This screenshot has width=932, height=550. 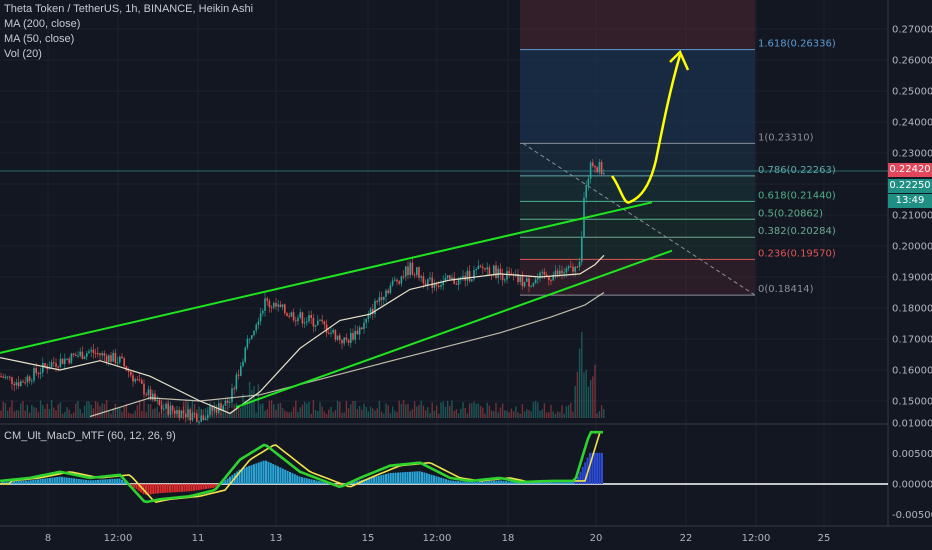 I want to click on price-axis-label: 0.25000, so click(x=912, y=92).